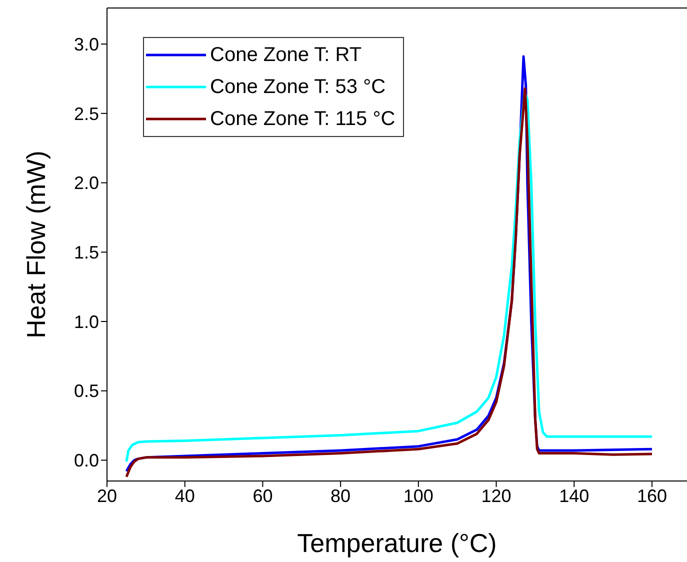 The width and height of the screenshot is (687, 562). Describe the element at coordinates (86, 252) in the screenshot. I see `y-tick-label: 1.5` at that location.